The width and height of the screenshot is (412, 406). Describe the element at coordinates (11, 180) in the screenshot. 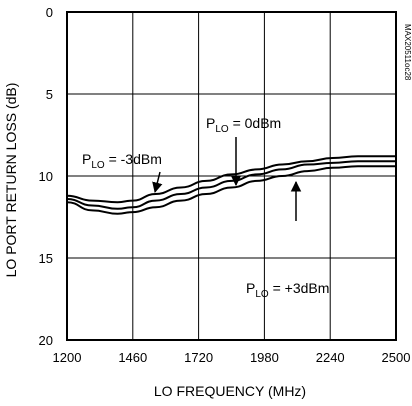

I see `y-axis-title: LO PORT RETURN LOSS (dB)` at that location.